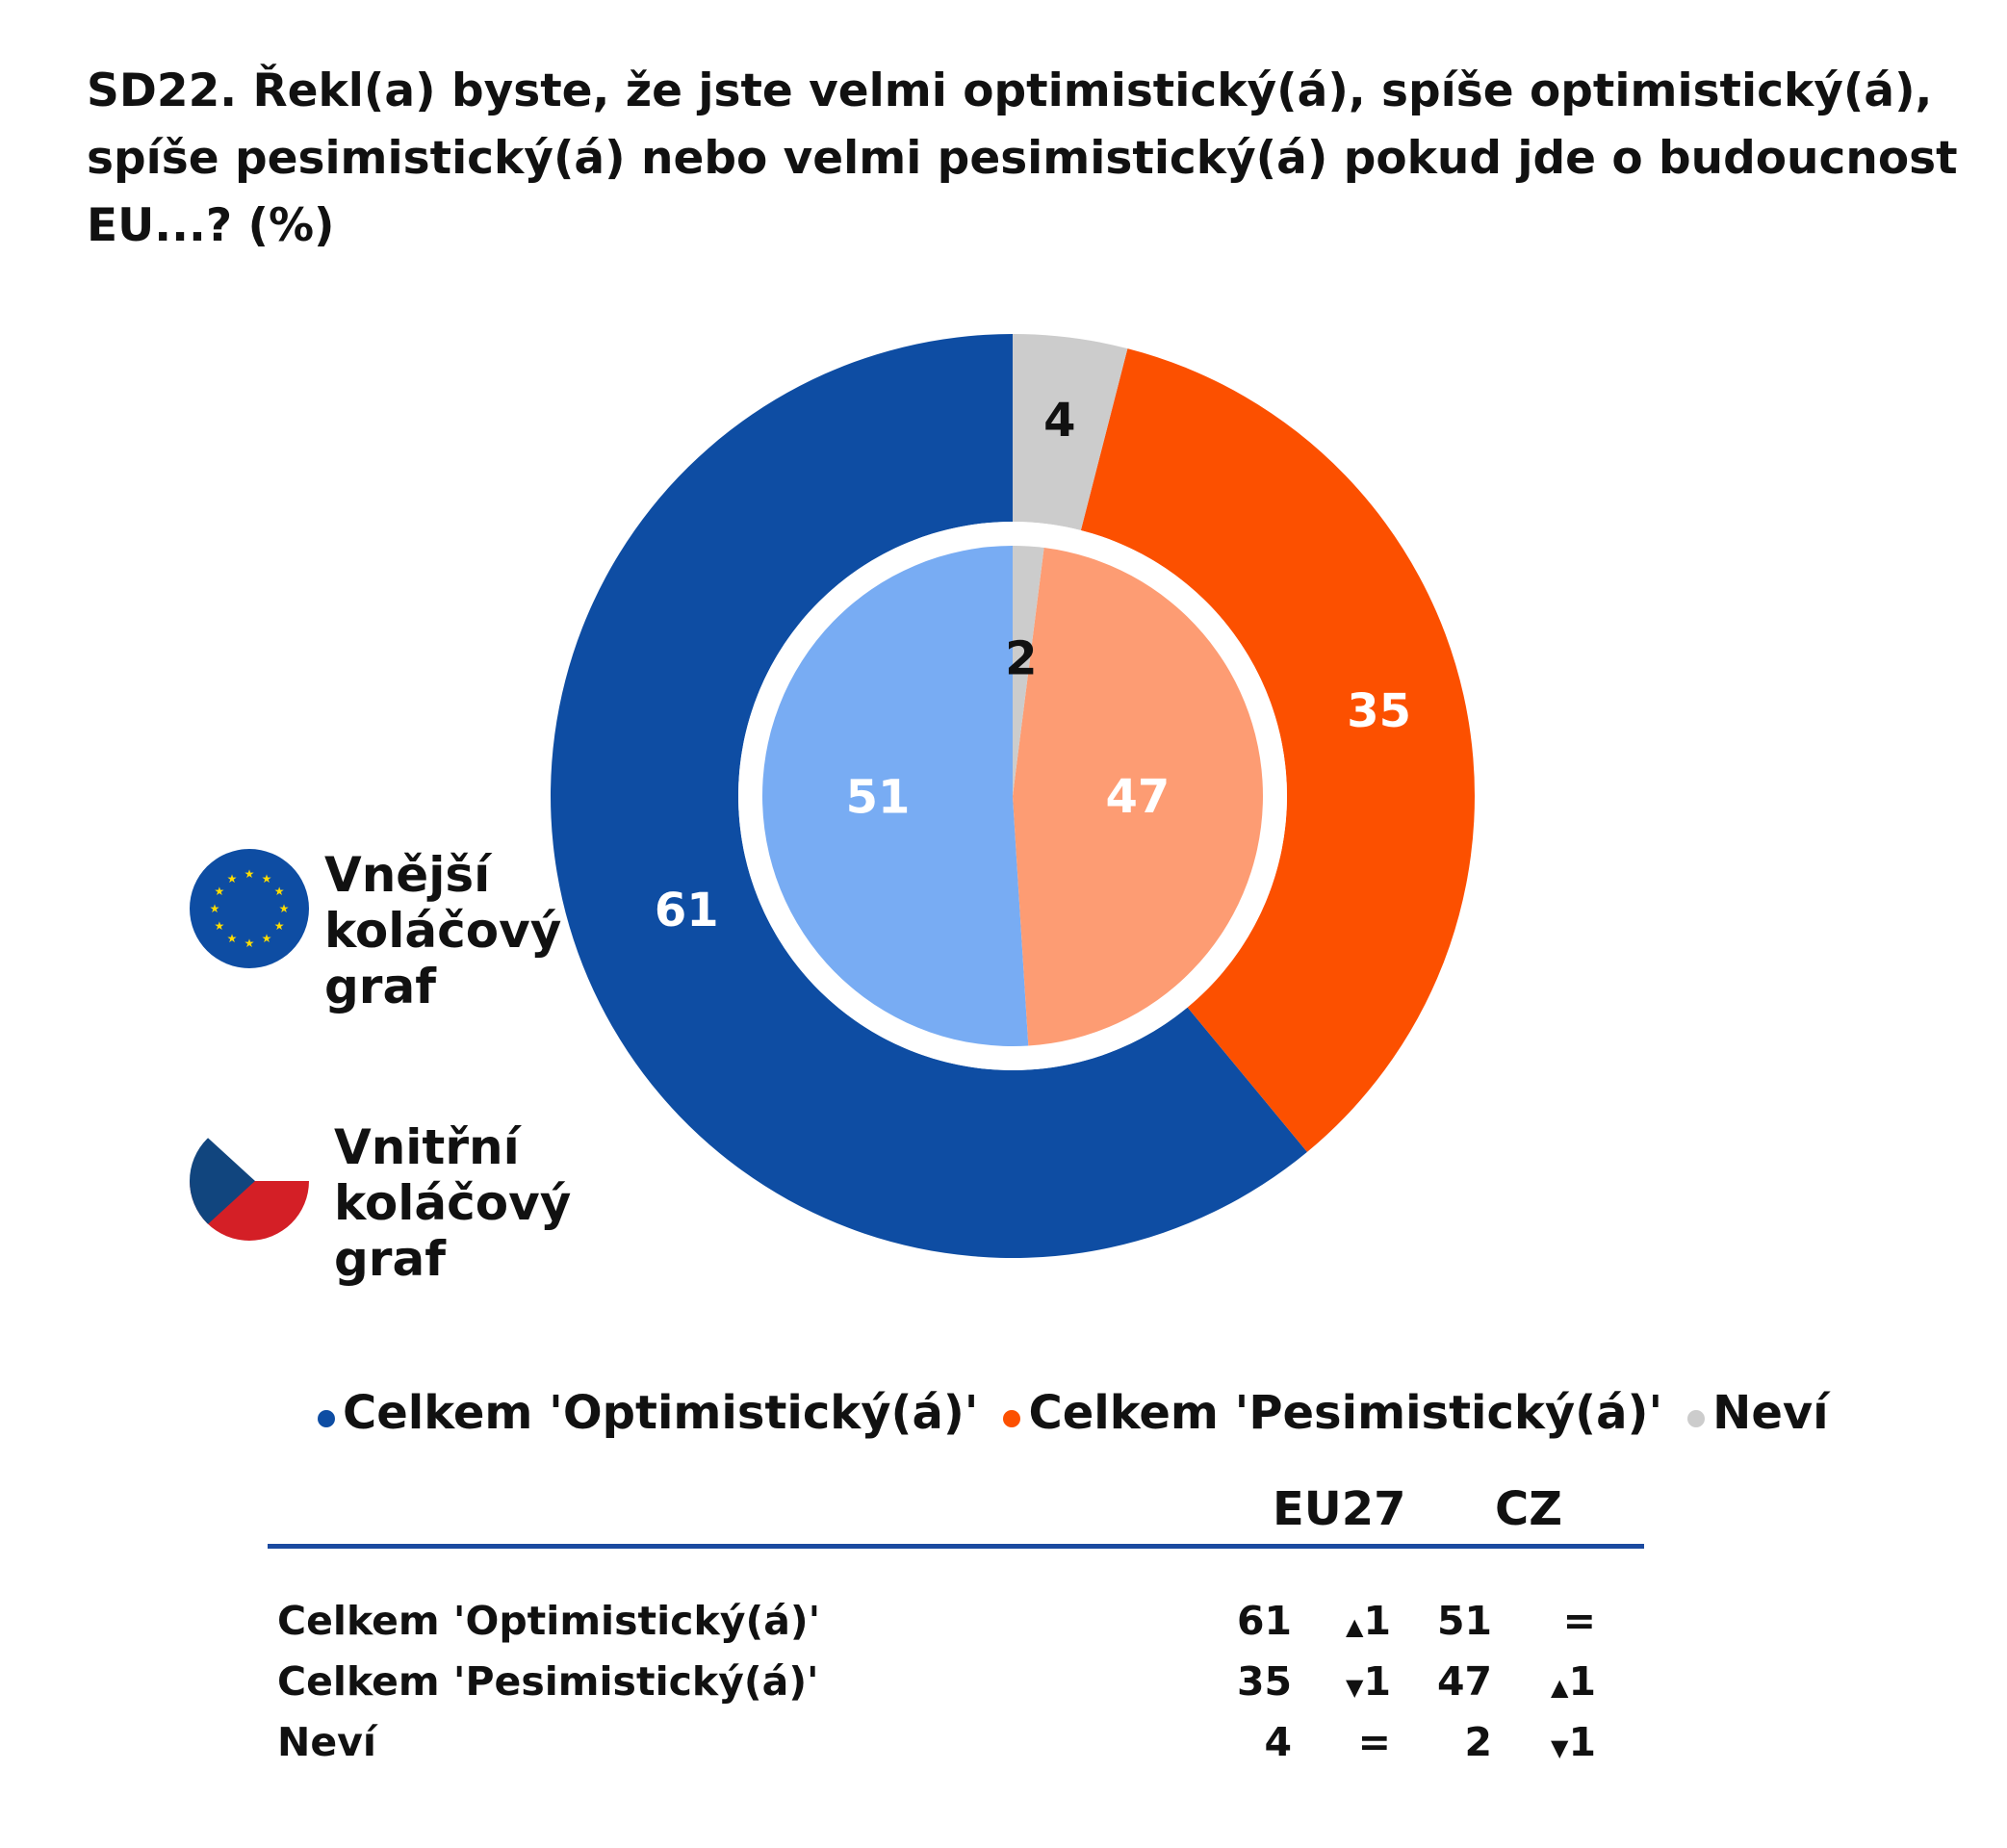 The width and height of the screenshot is (2007, 1848). Describe the element at coordinates (1278, 750) in the screenshot. I see `outer-slice-pessimistic` at that location.